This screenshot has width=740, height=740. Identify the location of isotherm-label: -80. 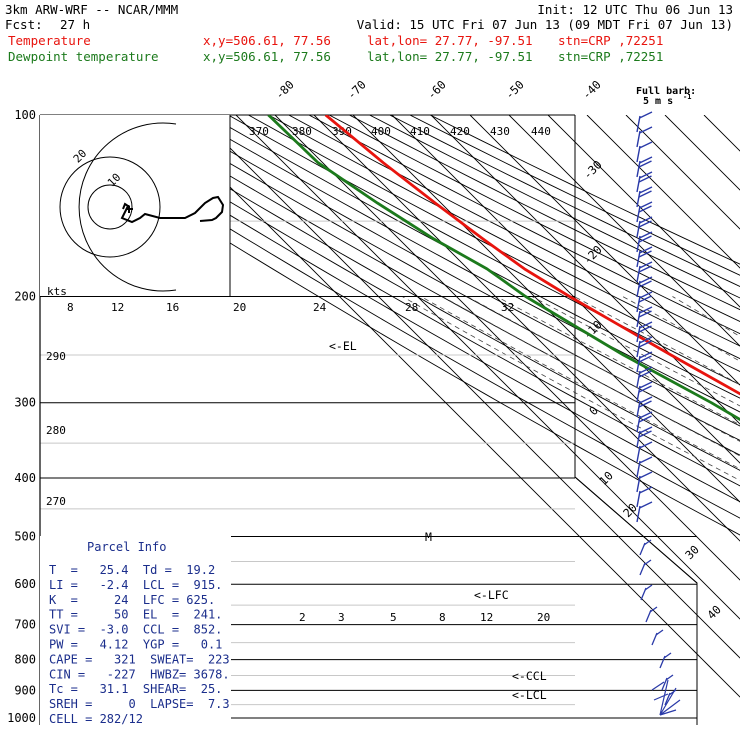
(284, 89).